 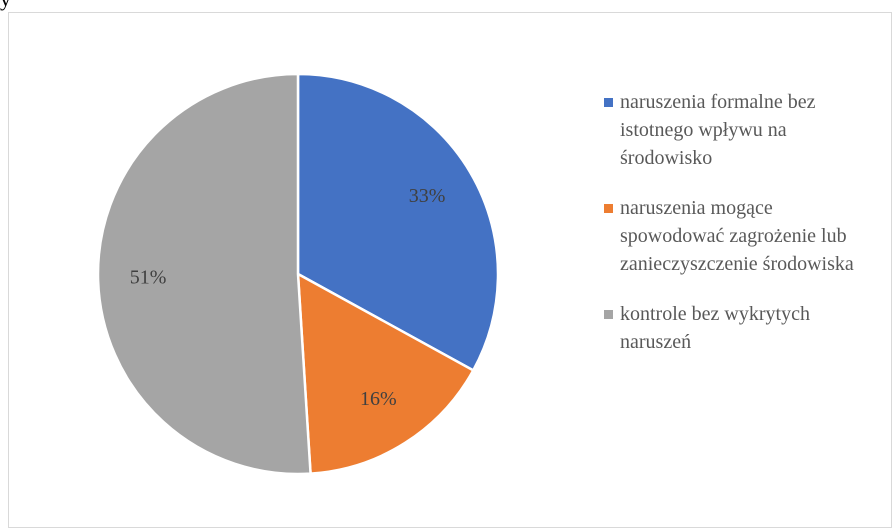 I want to click on legend-item: kontrole bez wykrytych naruszeń, so click(x=740, y=328).